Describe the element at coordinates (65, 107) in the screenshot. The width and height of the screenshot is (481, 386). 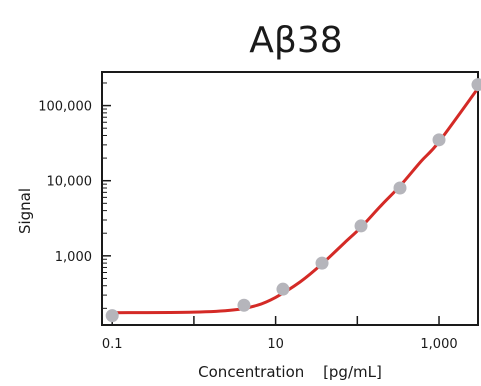
I see `y-tick-label: 100,000` at that location.